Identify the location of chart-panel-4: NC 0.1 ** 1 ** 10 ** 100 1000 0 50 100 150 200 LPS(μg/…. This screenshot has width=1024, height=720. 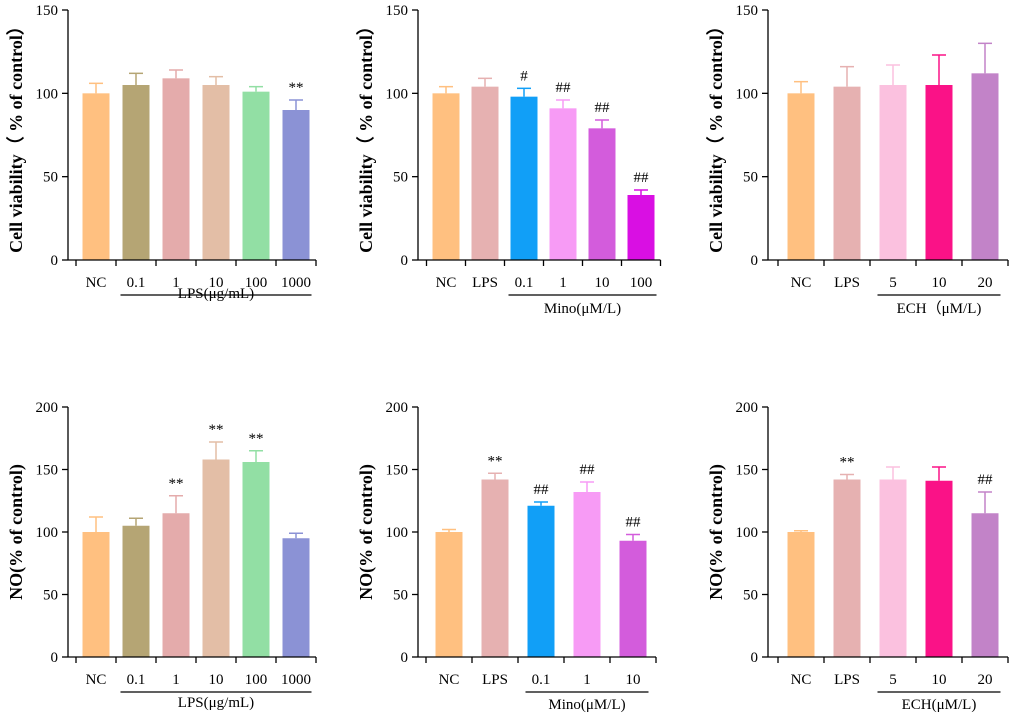
(161, 555).